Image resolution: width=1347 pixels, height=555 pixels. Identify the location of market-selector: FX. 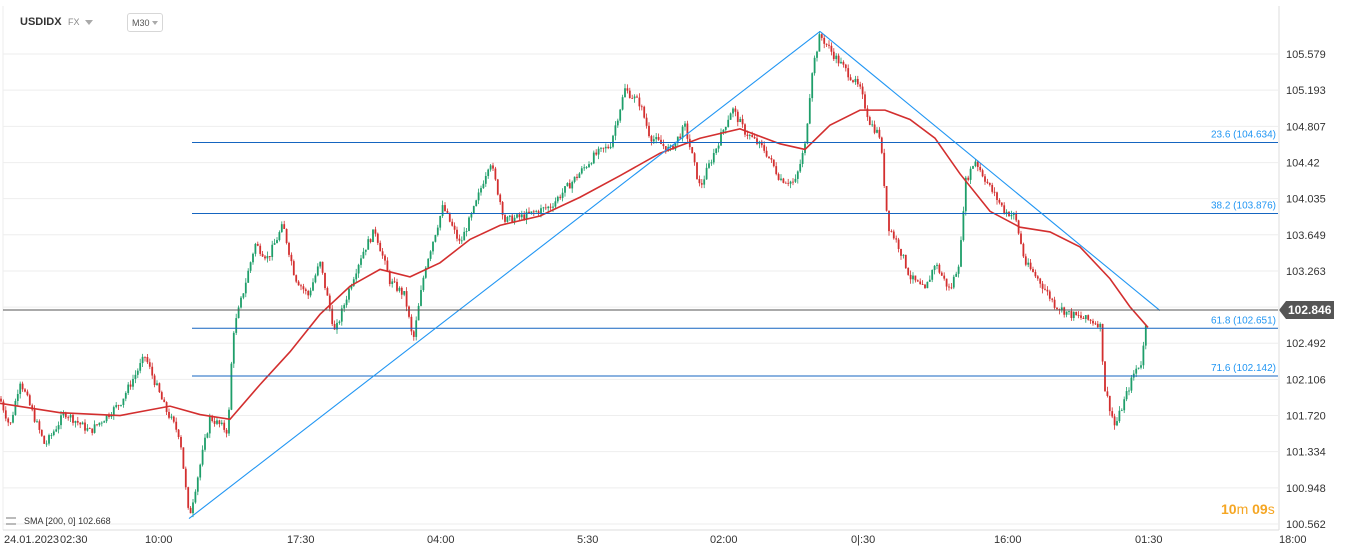
(80, 22).